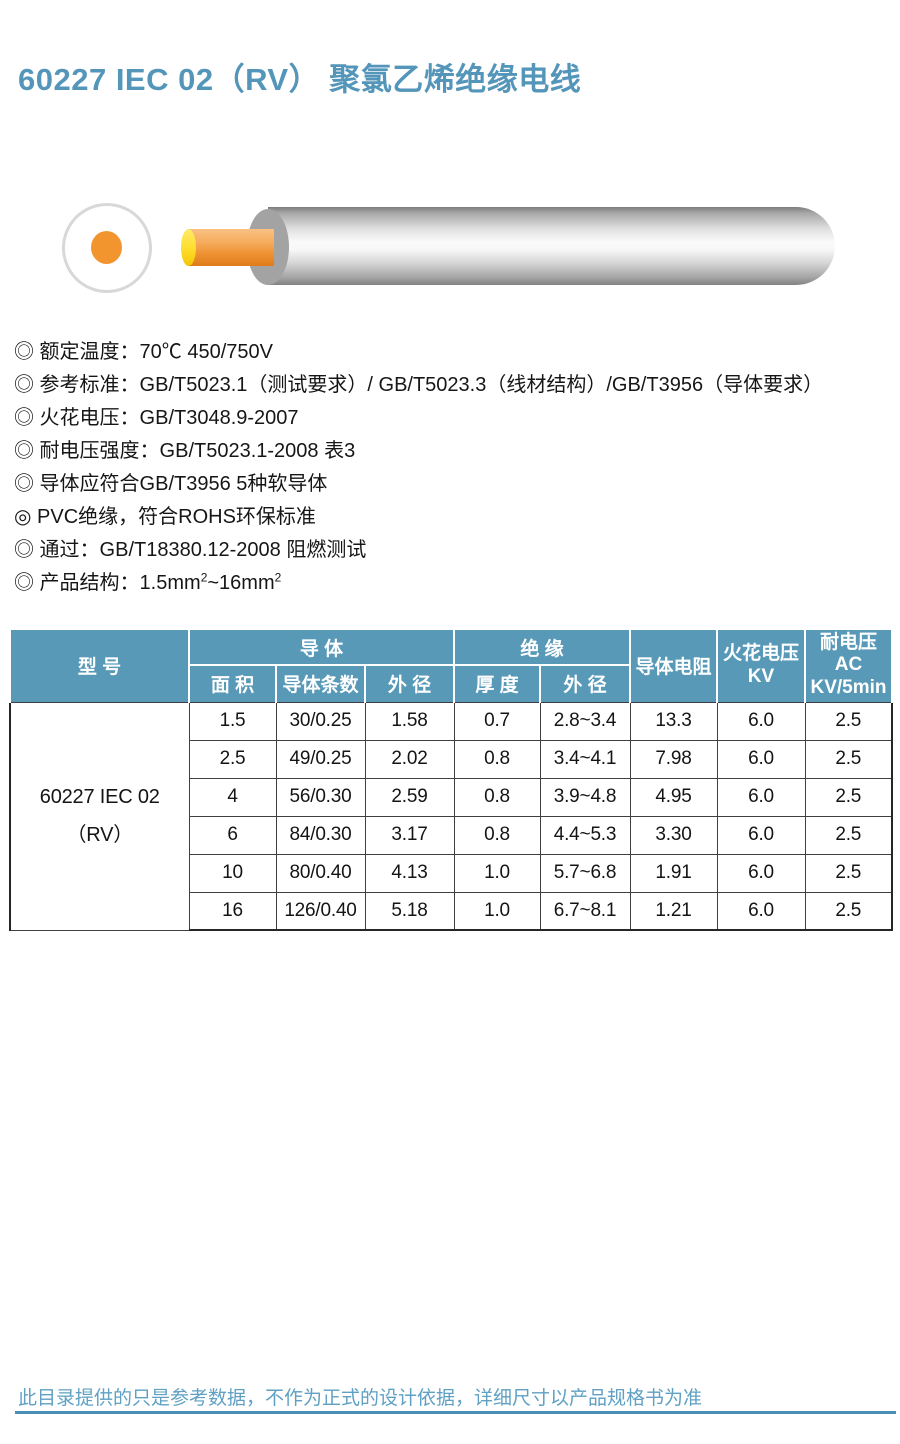 The image size is (900, 1444). Describe the element at coordinates (455, 1412) in the screenshot. I see `footer-divider` at that location.